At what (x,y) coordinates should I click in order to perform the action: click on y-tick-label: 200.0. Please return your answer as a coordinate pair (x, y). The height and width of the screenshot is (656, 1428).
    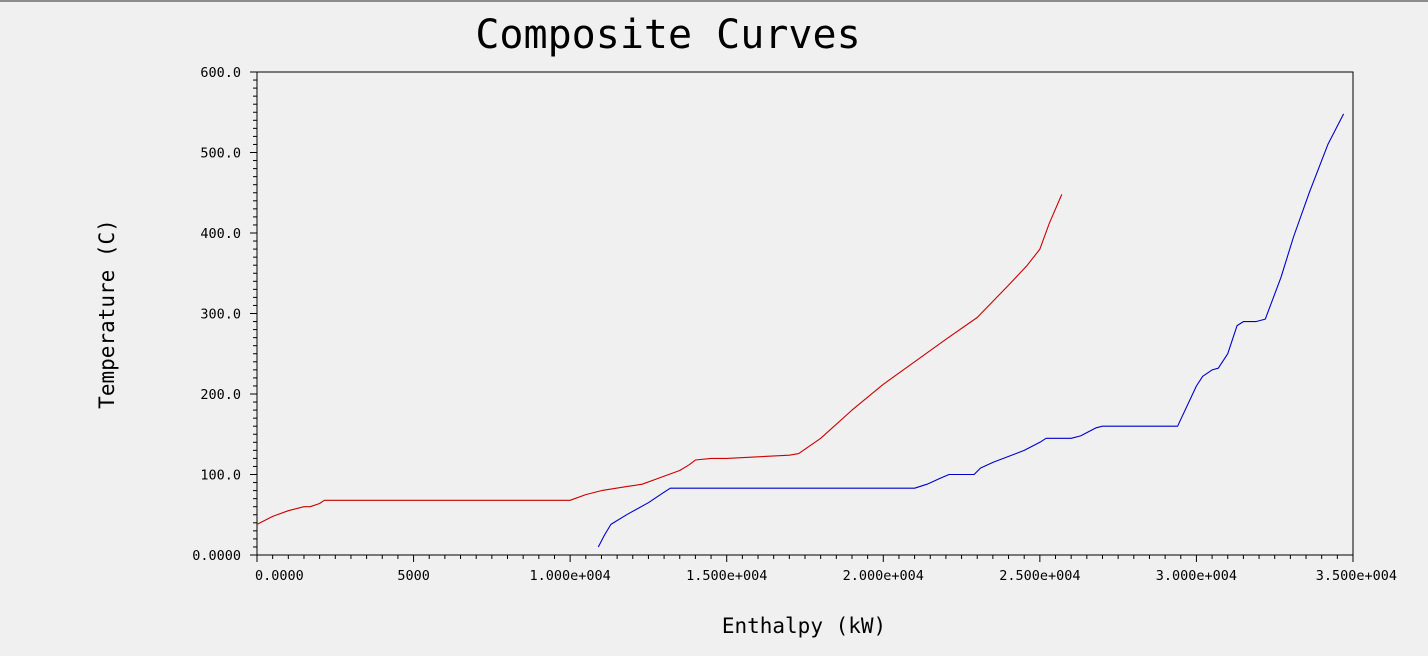
    Looking at the image, I should click on (220, 395).